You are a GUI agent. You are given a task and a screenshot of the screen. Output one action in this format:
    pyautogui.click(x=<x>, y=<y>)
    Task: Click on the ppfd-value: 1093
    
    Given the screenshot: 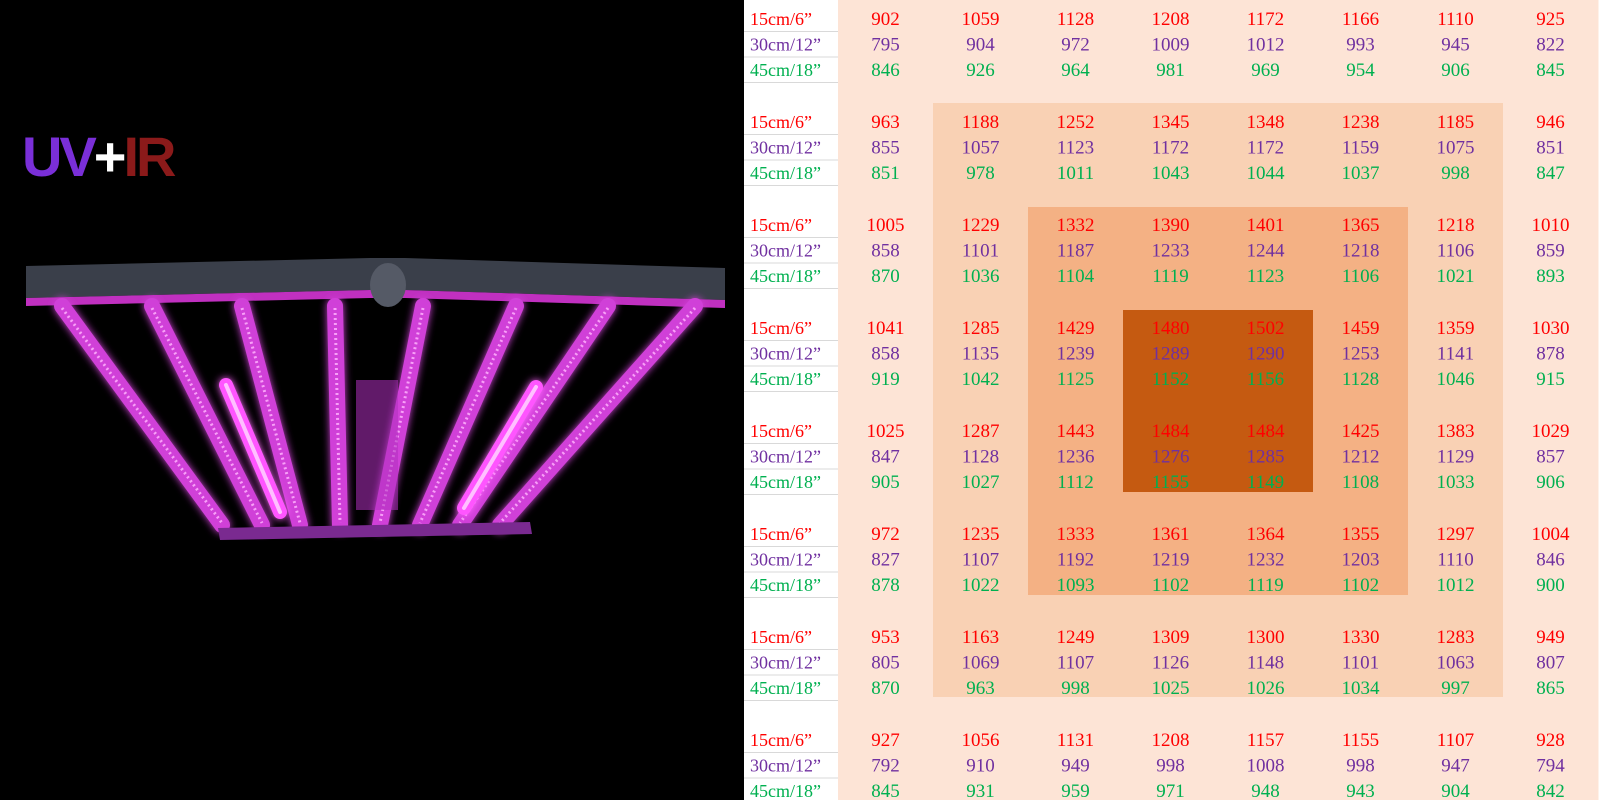 What is the action you would take?
    pyautogui.click(x=1076, y=585)
    